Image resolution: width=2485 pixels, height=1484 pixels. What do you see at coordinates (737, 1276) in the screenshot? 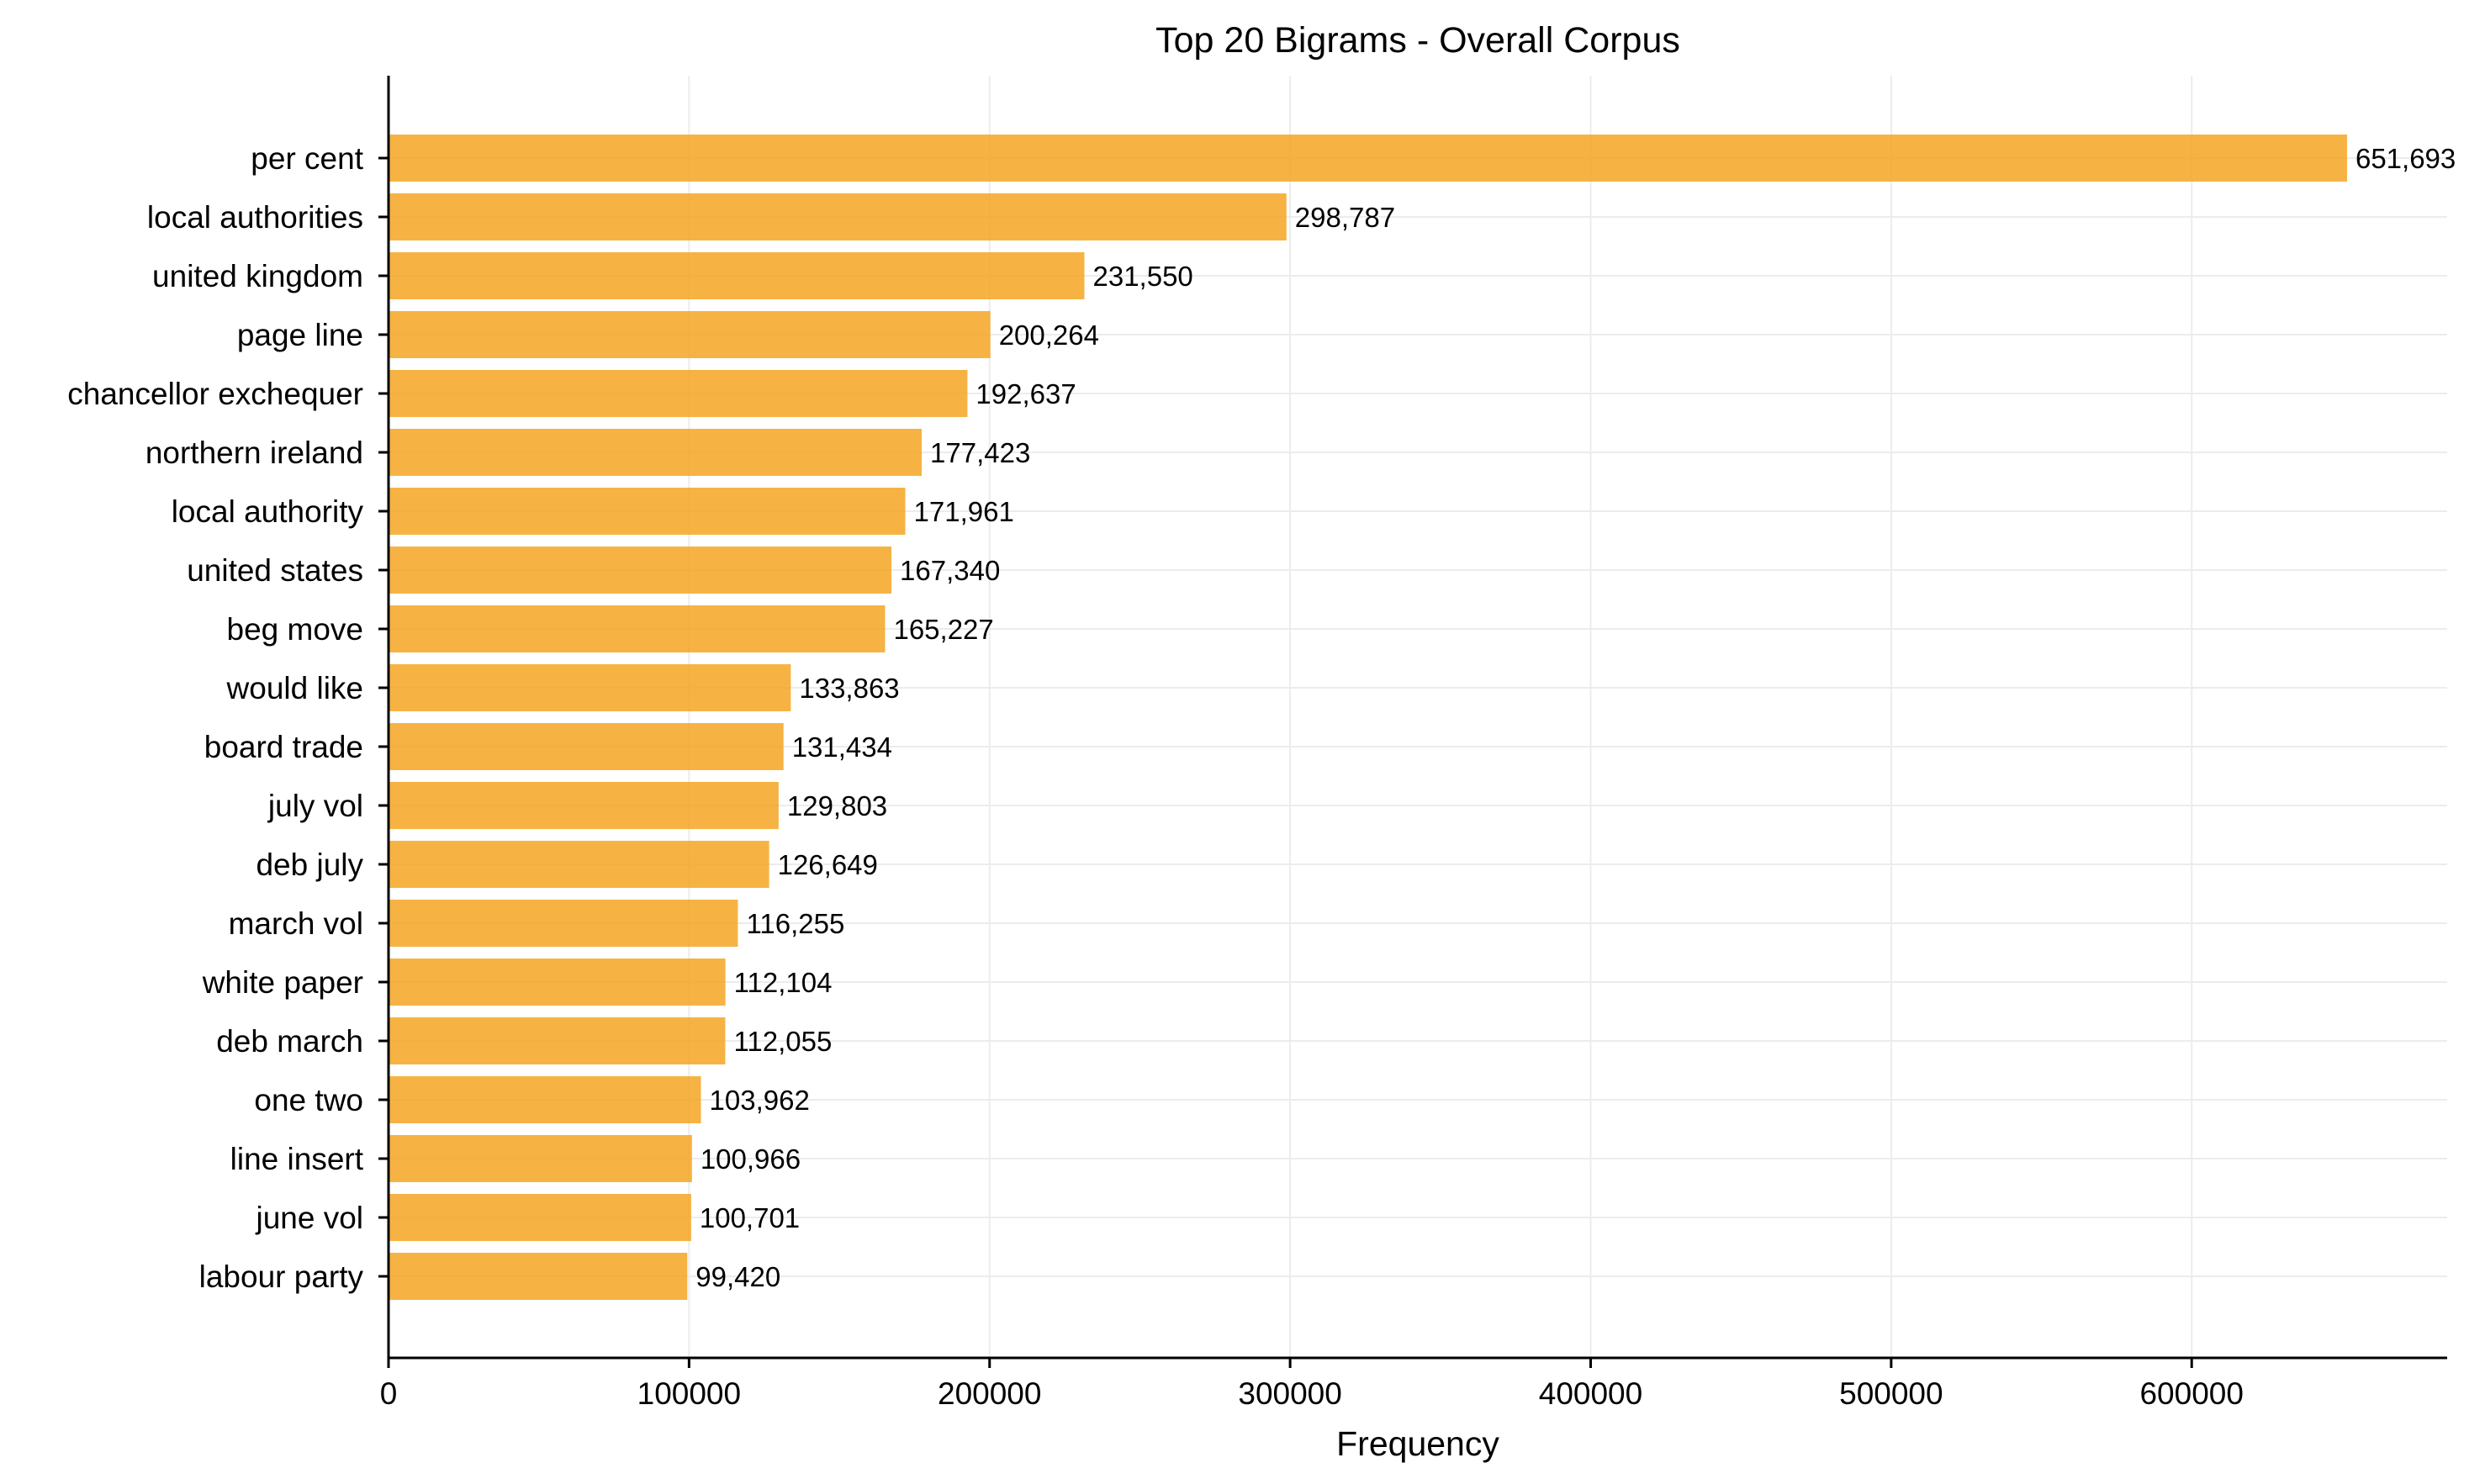
I see `value-label: 99,420` at bounding box center [737, 1276].